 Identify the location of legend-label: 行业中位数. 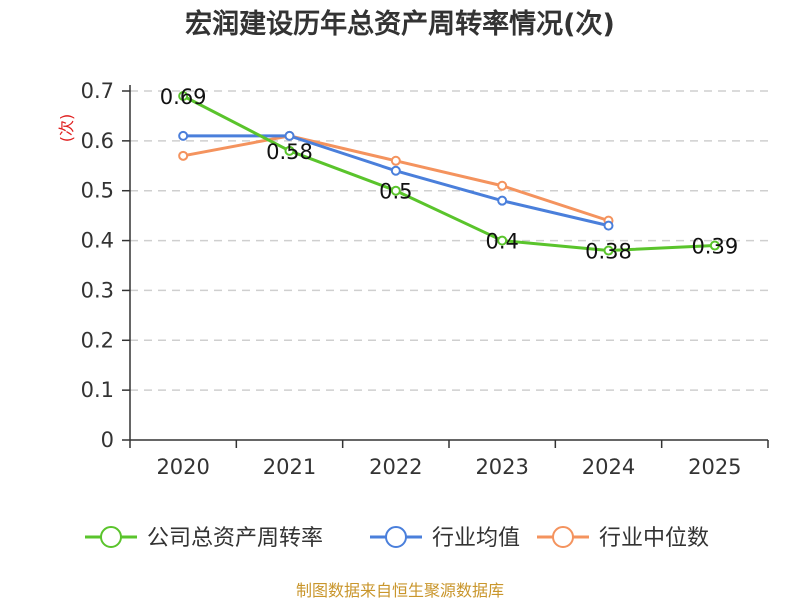
(654, 538).